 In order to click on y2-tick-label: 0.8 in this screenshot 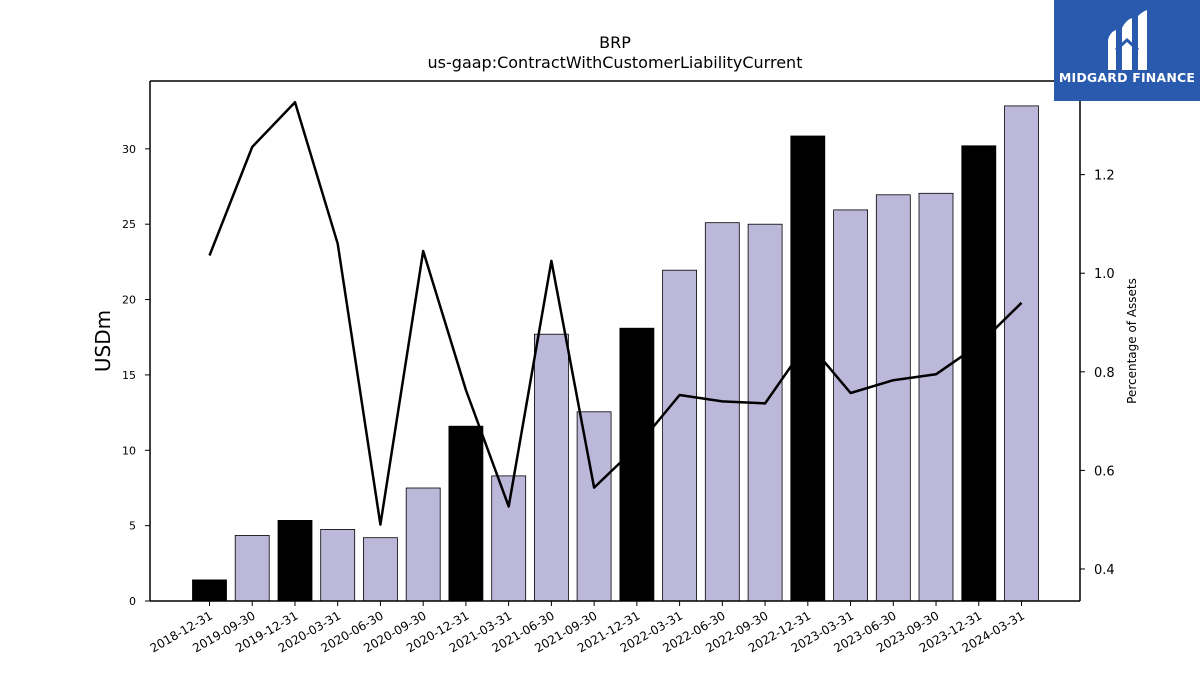, I will do `click(1104, 373)`.